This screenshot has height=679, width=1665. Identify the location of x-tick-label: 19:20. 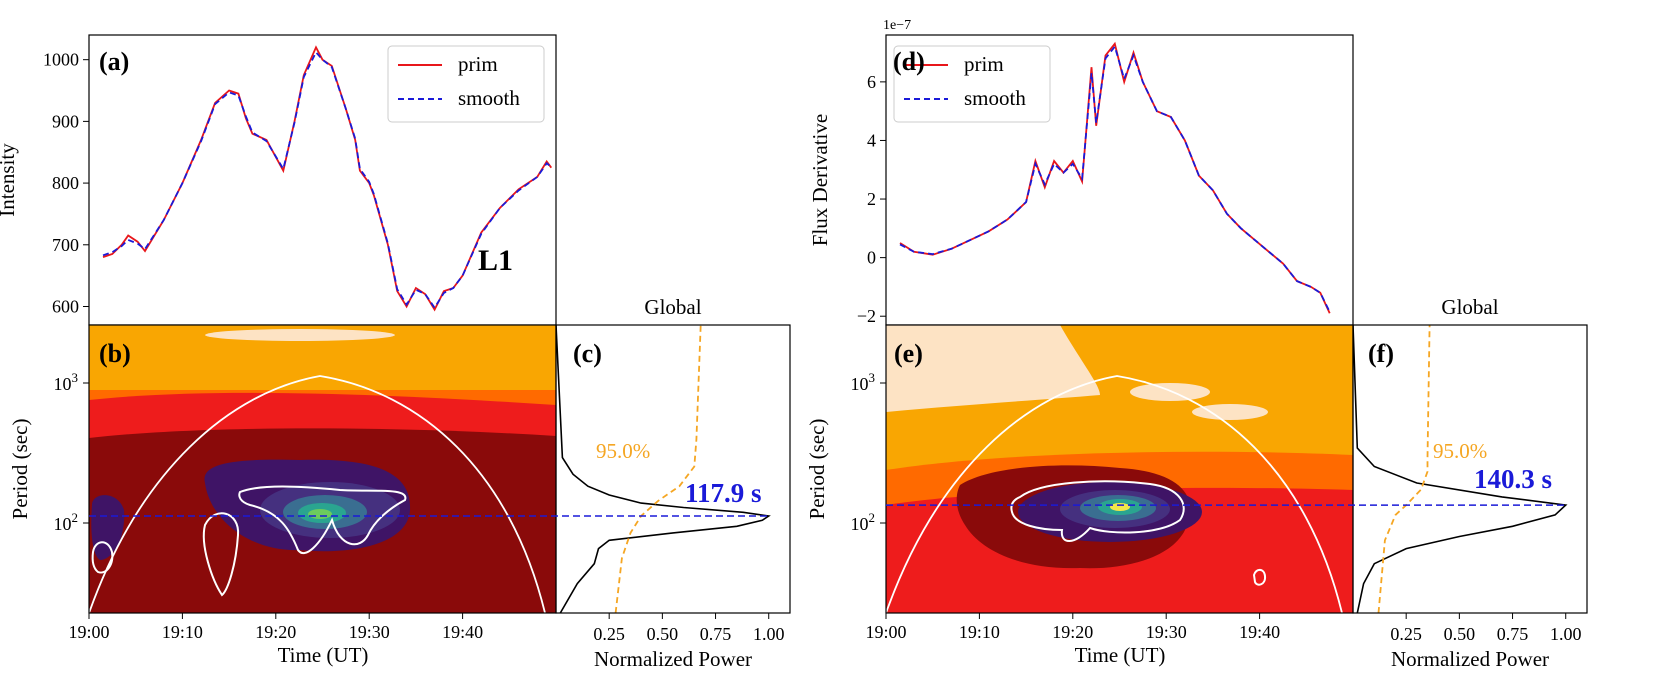
(275, 632).